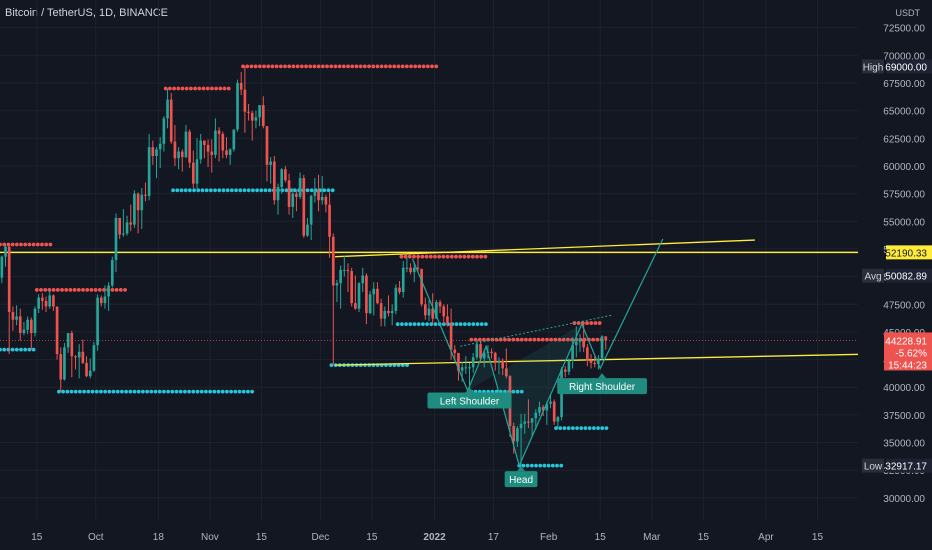  Describe the element at coordinates (906, 467) in the screenshot. I see `price-tag-value: 32917.17` at that location.